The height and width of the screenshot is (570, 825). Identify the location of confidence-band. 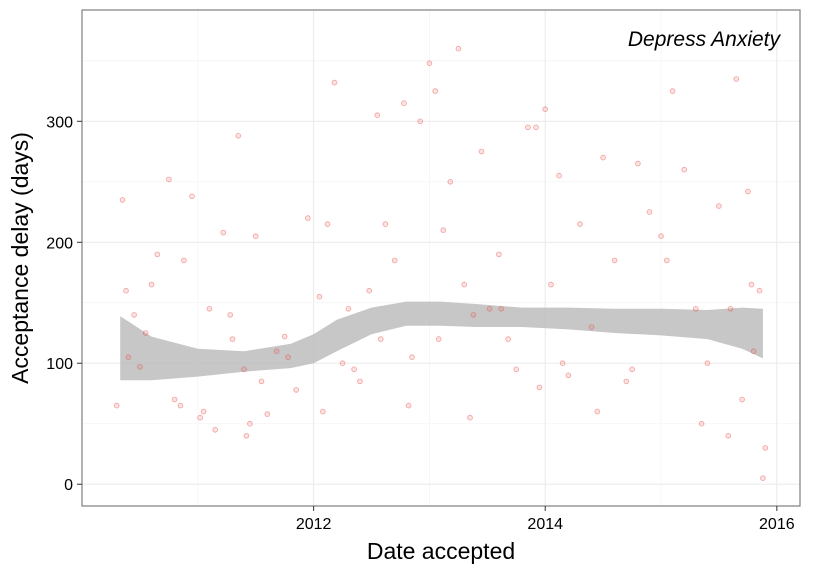
(441, 341).